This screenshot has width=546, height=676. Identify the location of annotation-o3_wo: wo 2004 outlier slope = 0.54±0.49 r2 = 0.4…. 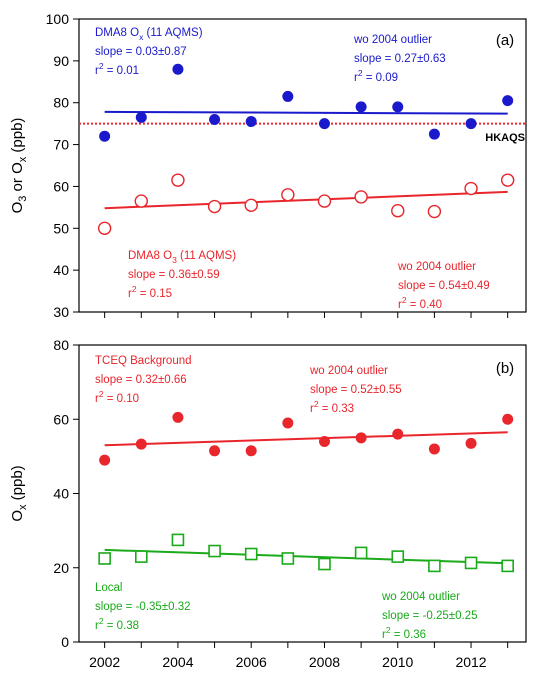
(443, 286).